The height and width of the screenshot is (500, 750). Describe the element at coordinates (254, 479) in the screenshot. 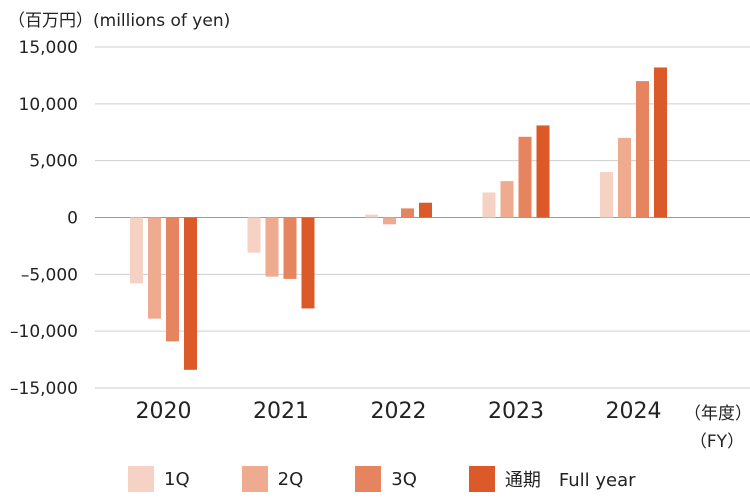

I see `legend-swatch-2q` at that location.